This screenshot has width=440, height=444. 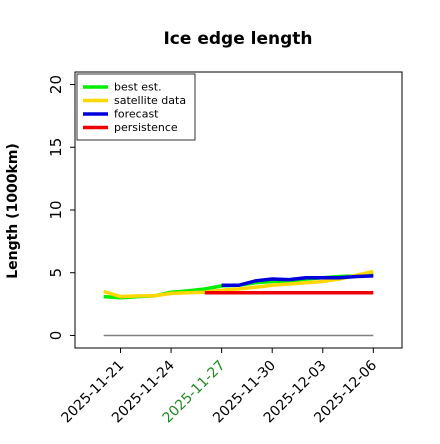 What do you see at coordinates (136, 114) in the screenshot?
I see `legend-label: forecast` at bounding box center [136, 114].